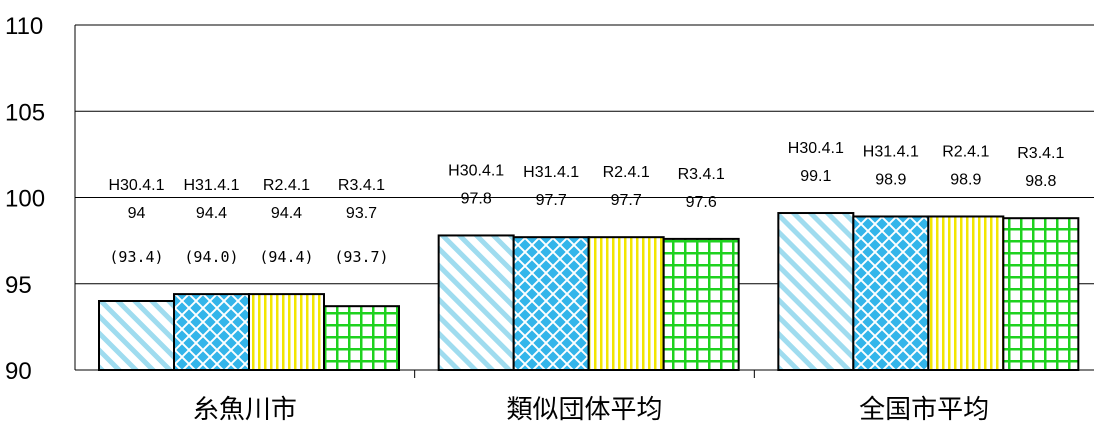 This screenshot has height=421, width=1095. I want to click on value-label: 97.8, so click(476, 198).